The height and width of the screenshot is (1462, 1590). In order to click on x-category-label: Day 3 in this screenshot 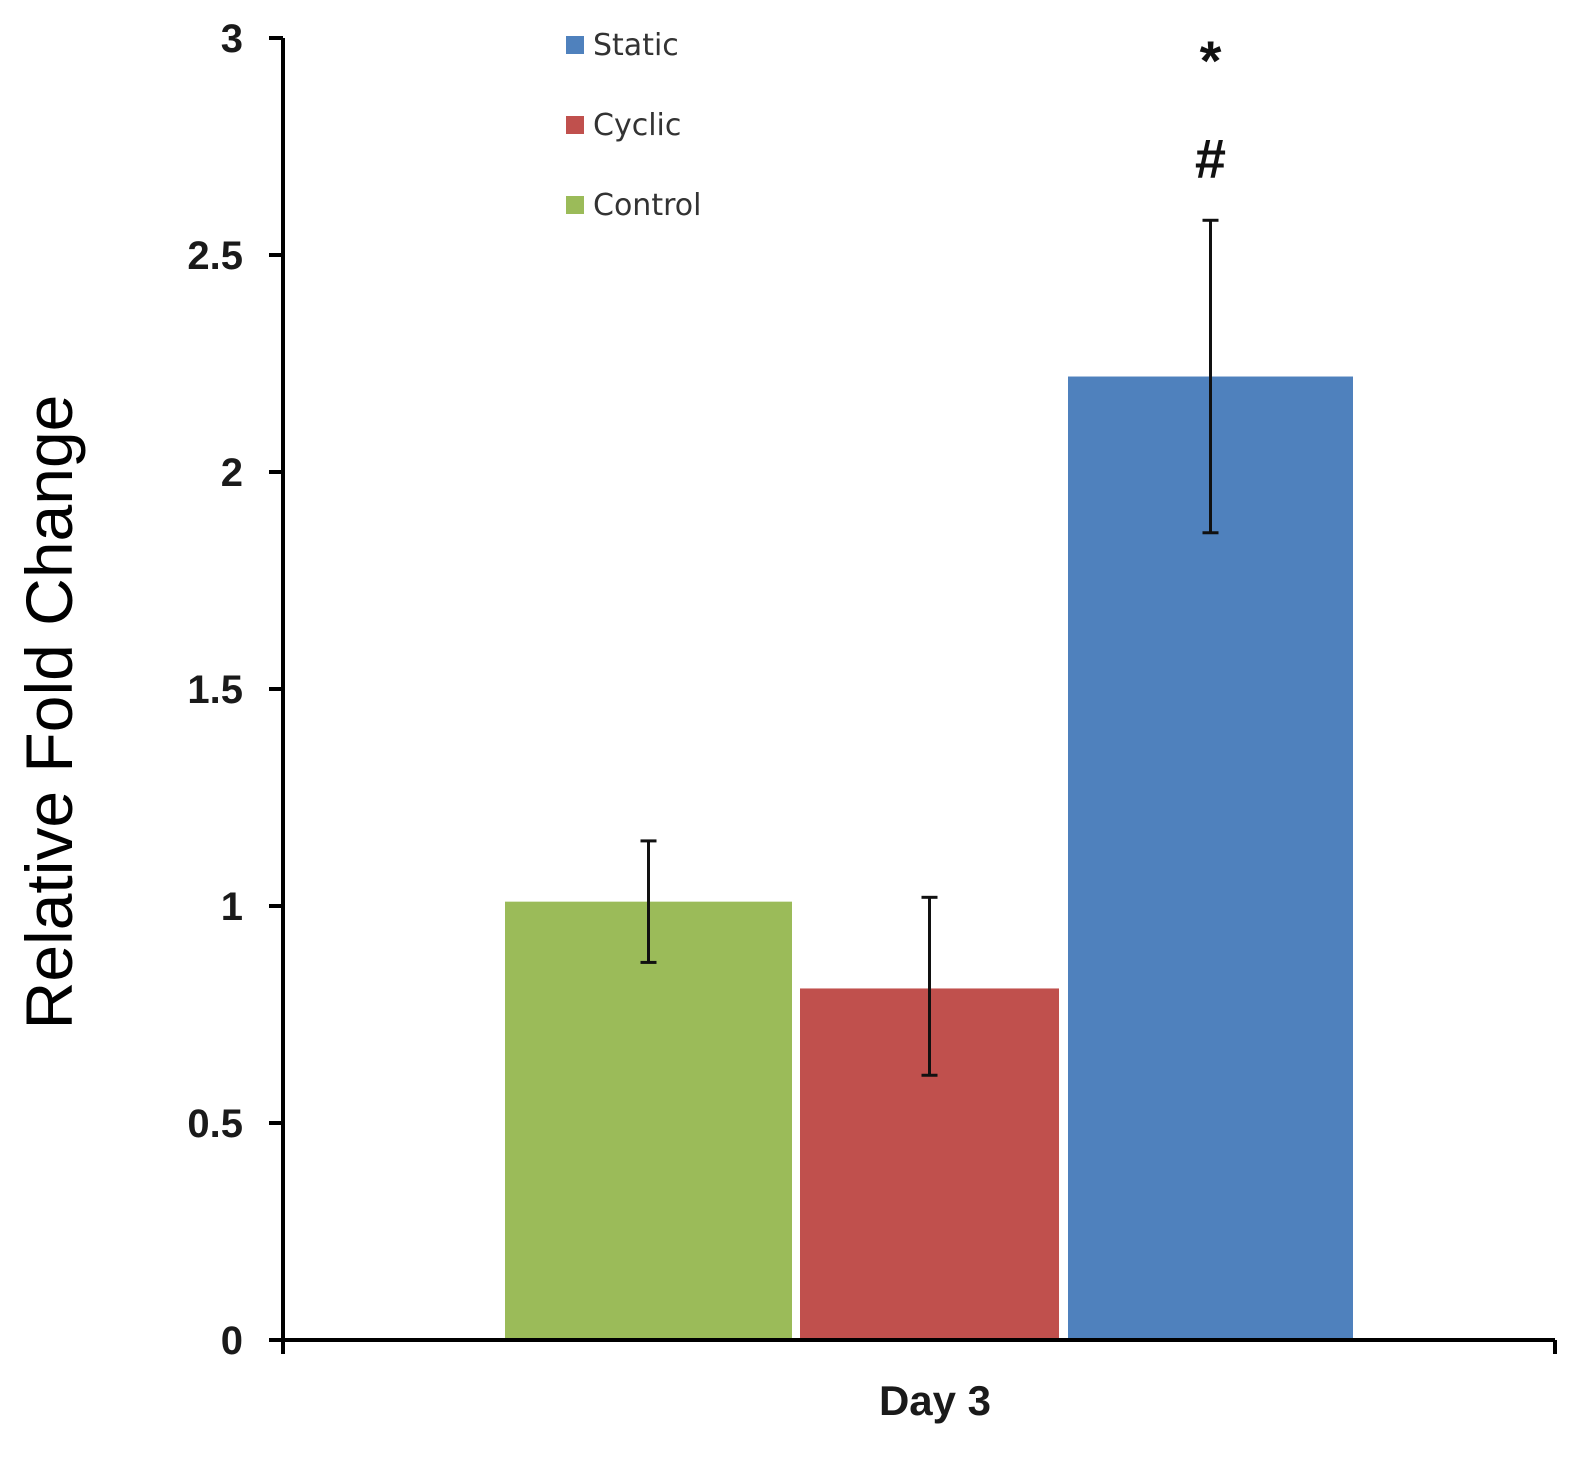, I will do `click(935, 1400)`.